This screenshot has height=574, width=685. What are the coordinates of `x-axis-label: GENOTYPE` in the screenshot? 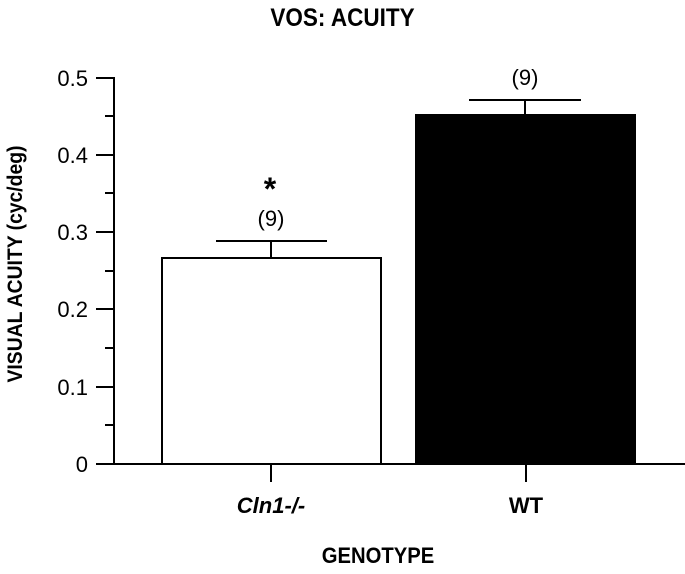 It's located at (378, 555).